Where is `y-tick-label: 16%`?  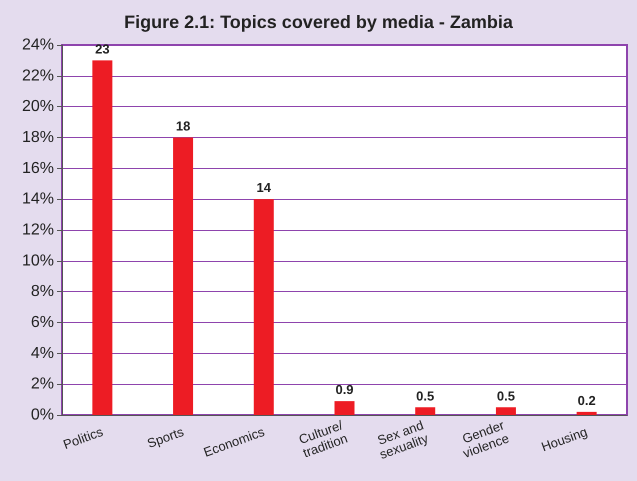 y-tick-label: 16% is located at coordinates (38, 168).